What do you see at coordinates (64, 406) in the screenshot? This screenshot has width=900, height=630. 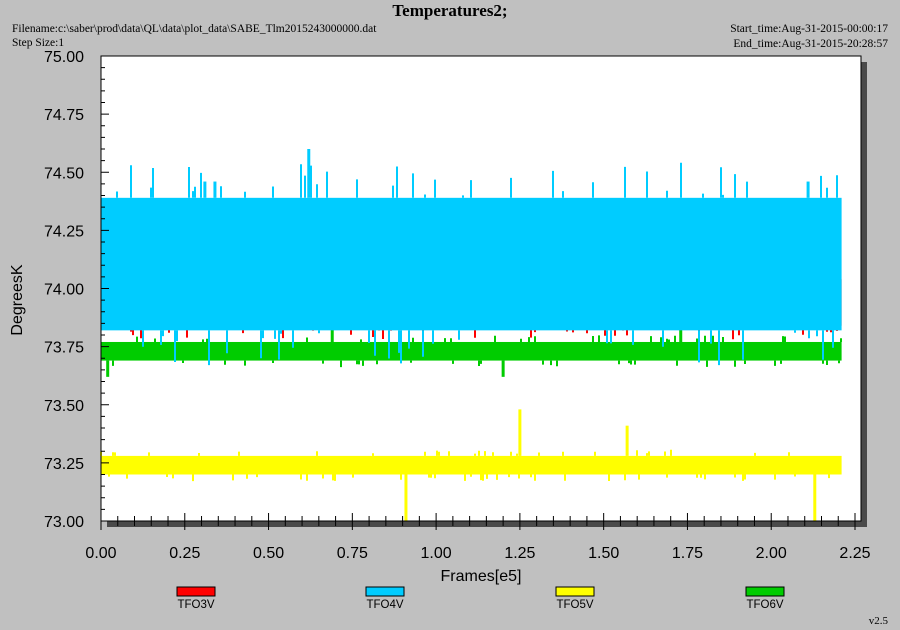 I see `y-tick-label: 73.50` at bounding box center [64, 406].